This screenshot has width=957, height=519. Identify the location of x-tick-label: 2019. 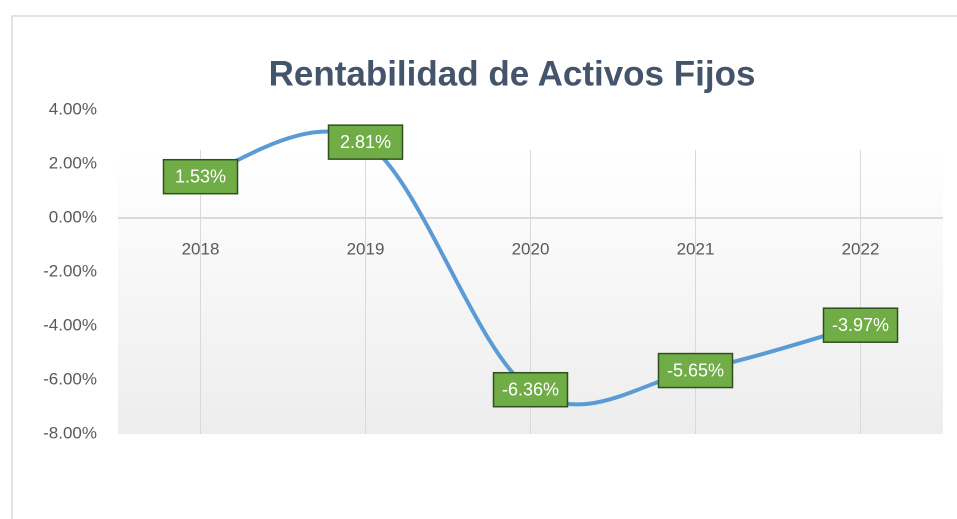
(366, 248).